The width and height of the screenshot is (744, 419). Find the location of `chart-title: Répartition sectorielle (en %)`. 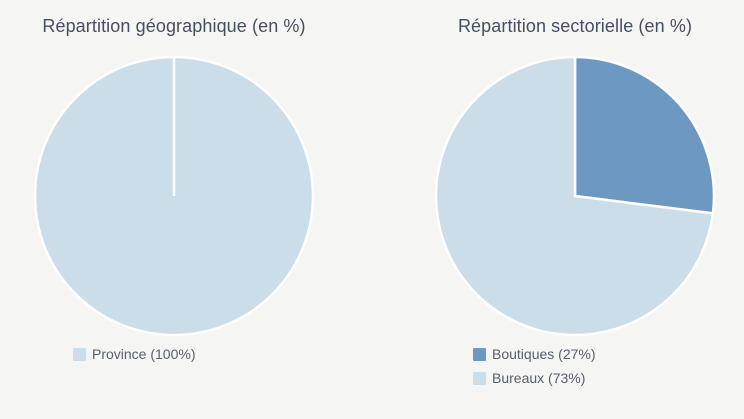

chart-title: Répartition sectorielle (en %) is located at coordinates (575, 26).